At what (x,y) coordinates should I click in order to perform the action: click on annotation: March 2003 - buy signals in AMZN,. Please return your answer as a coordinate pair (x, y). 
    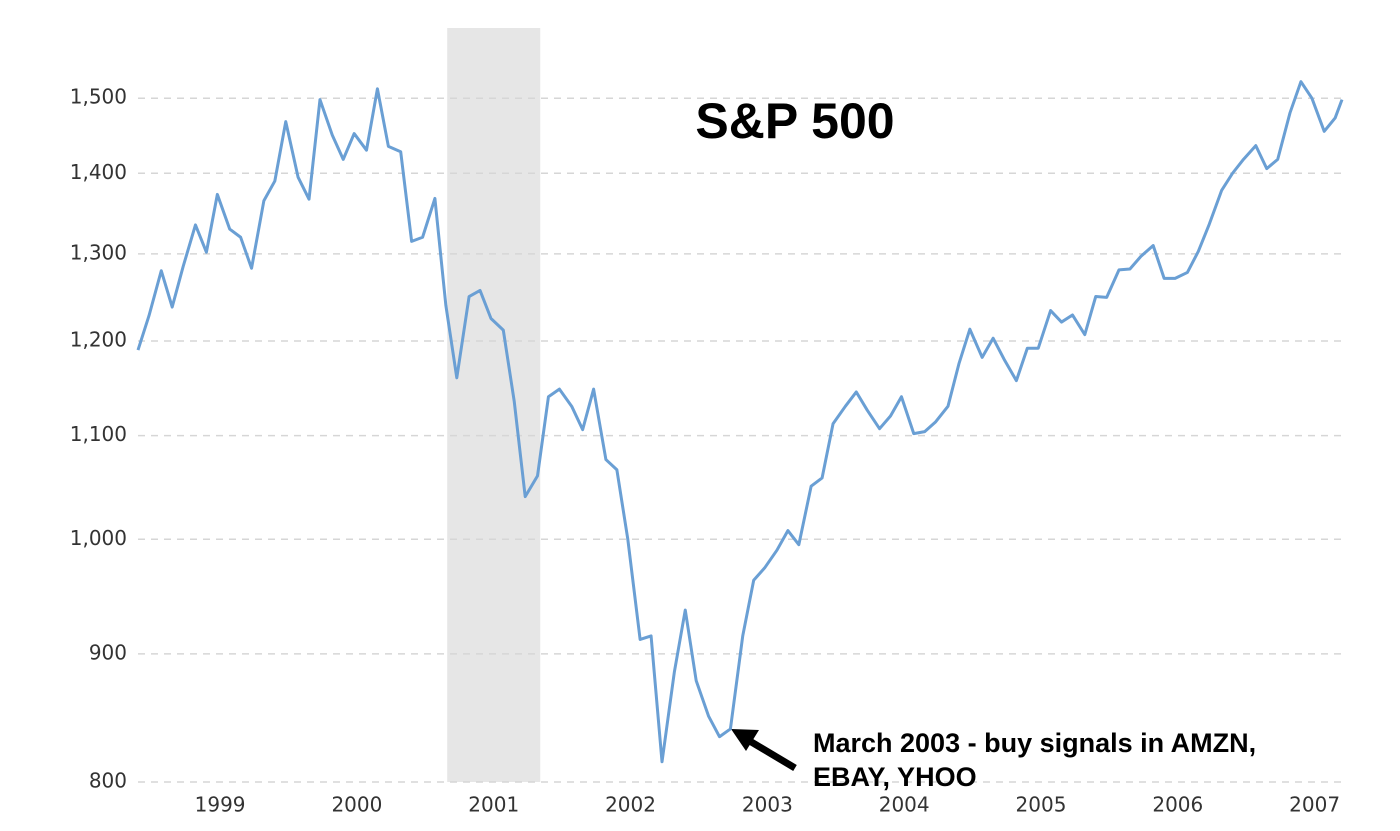
    Looking at the image, I should click on (1034, 743).